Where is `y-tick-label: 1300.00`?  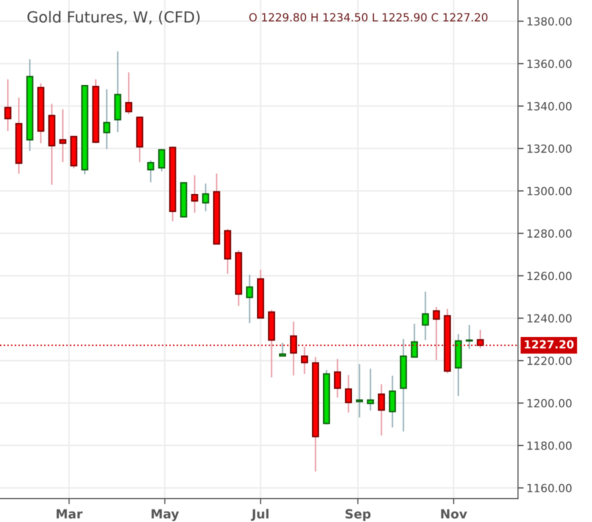 y-tick-label: 1300.00 is located at coordinates (550, 191).